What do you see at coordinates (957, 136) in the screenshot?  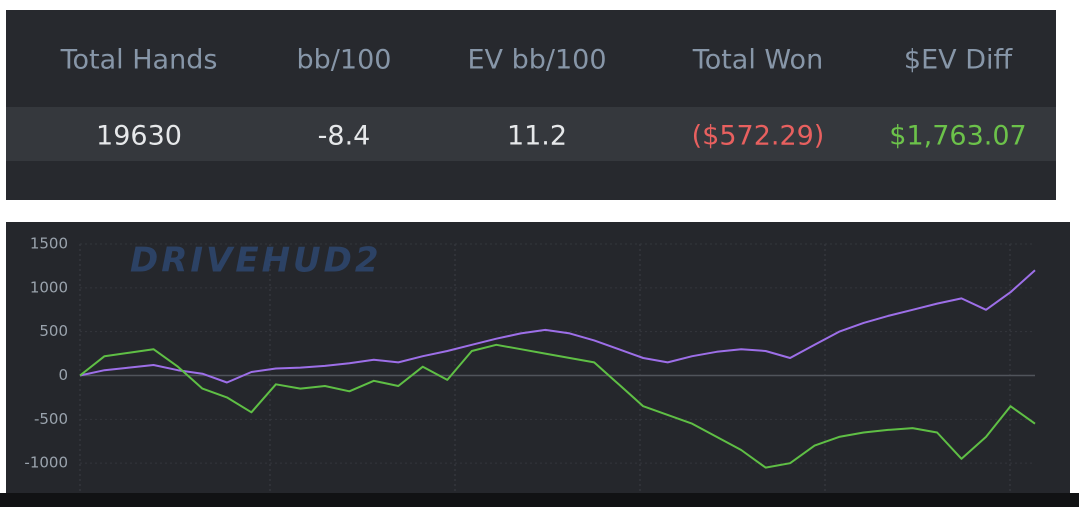 I see `table-cell: $1,763.07` at bounding box center [957, 136].